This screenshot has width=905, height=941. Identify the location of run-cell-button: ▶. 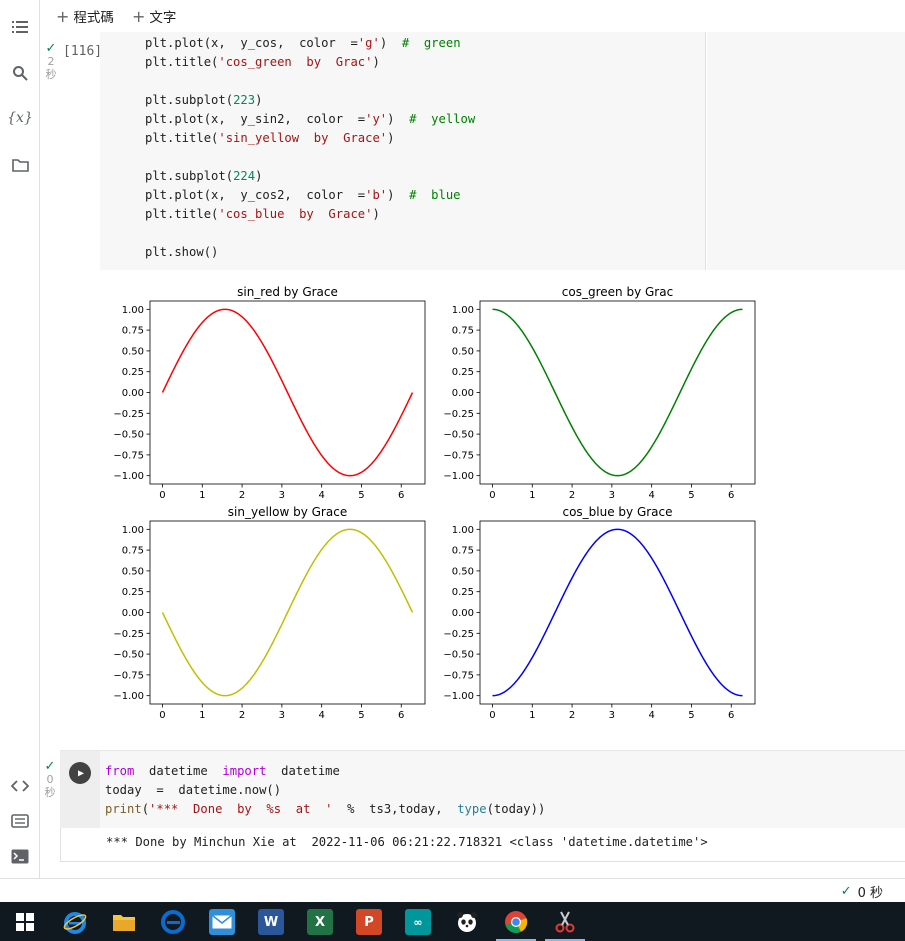
(80, 773).